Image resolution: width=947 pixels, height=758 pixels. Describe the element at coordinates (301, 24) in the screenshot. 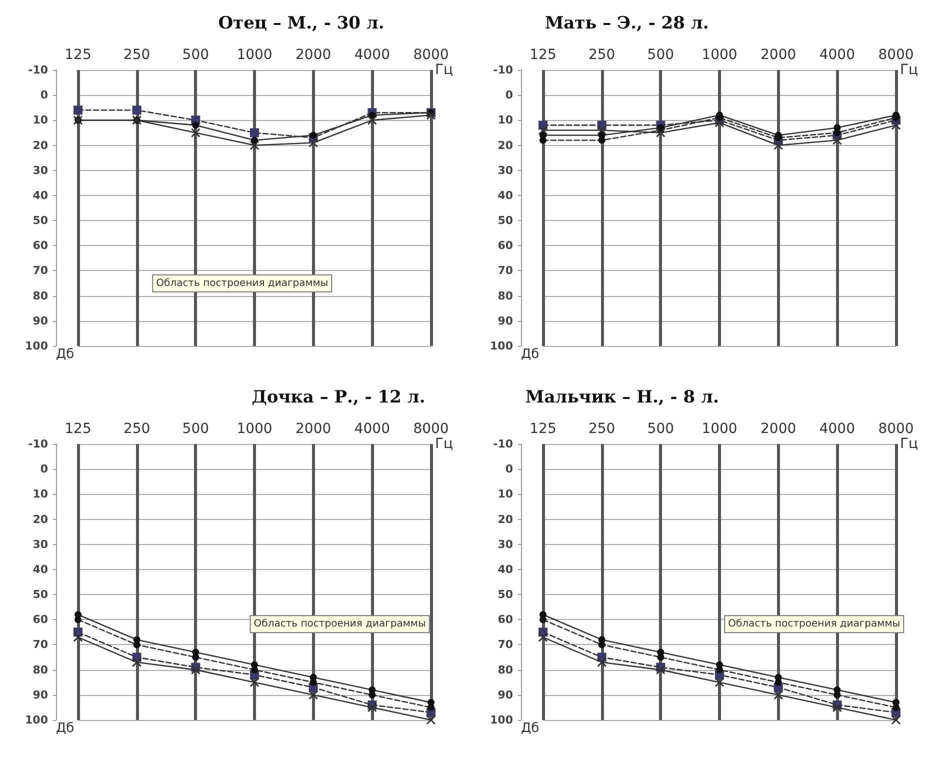

I see `chart-title: Отец – М., - 30 л.` at that location.